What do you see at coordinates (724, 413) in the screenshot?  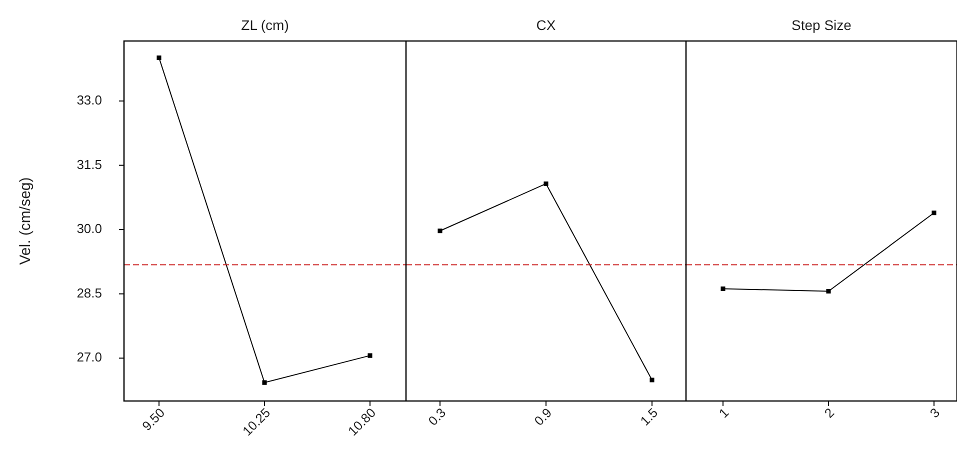 I see `x-tick-label: 1` at bounding box center [724, 413].